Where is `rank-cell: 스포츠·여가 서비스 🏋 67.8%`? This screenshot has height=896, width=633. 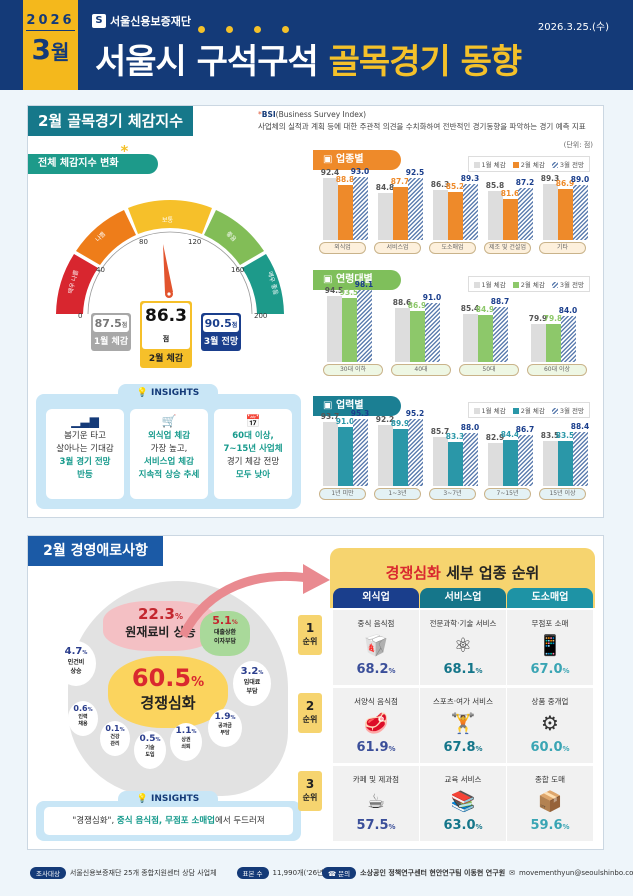
rank-cell: 스포츠·여가 서비스 🏋 67.8% is located at coordinates (463, 725).